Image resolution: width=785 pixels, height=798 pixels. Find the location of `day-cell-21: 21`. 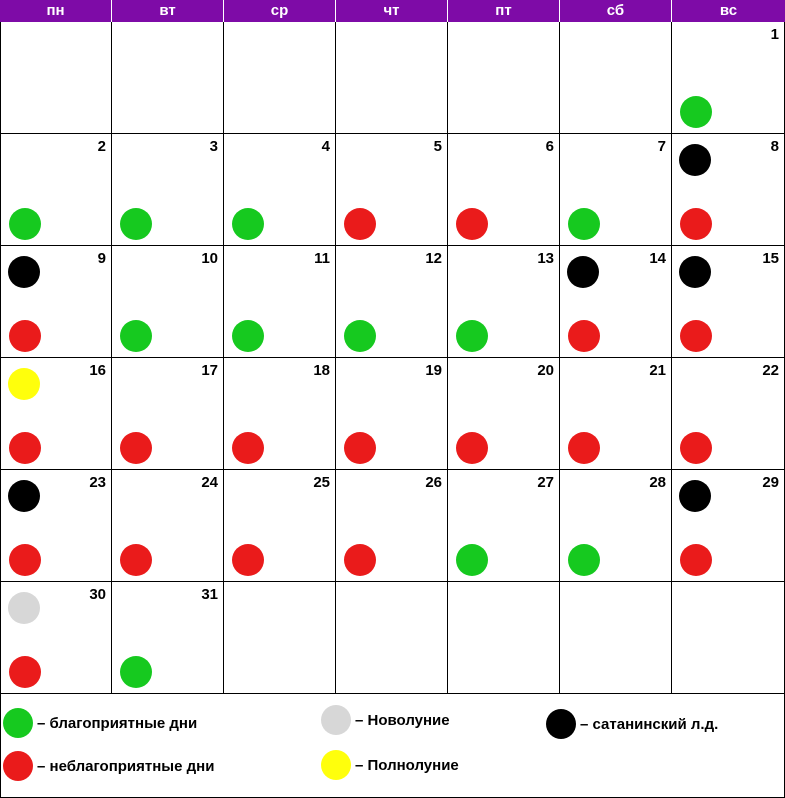

day-cell-21: 21 is located at coordinates (616, 414).